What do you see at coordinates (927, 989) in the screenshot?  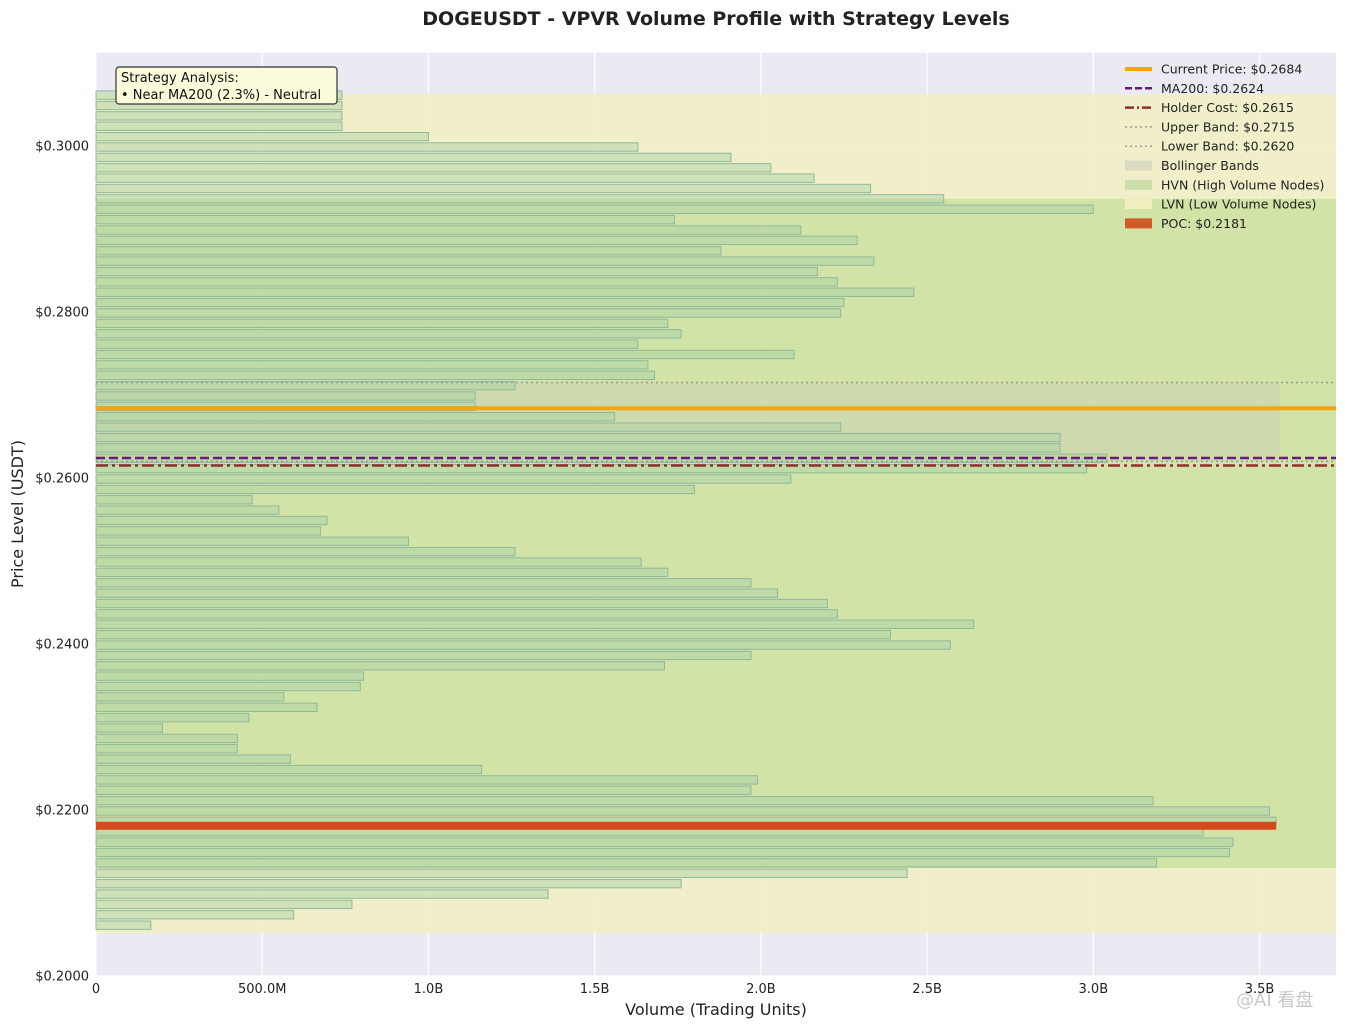 I see `x-tick-label: 2.5B` at bounding box center [927, 989].